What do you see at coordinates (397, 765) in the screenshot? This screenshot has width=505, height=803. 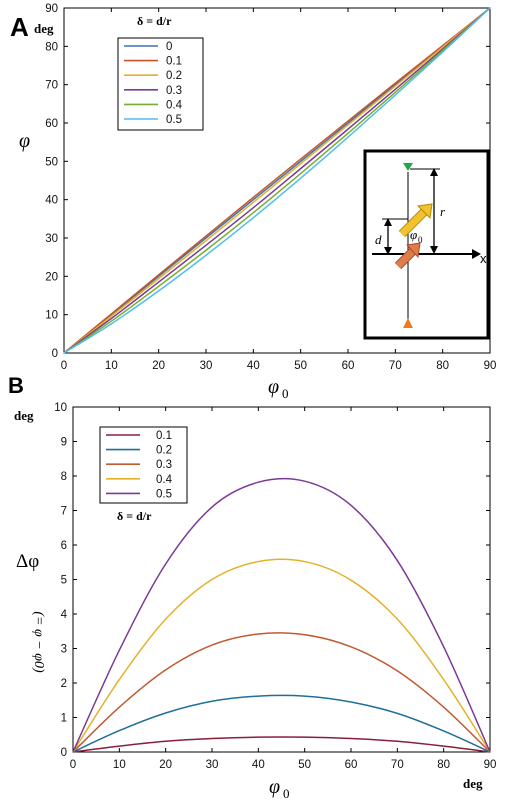 I see `panel-b-x-tick-label: 70` at bounding box center [397, 765].